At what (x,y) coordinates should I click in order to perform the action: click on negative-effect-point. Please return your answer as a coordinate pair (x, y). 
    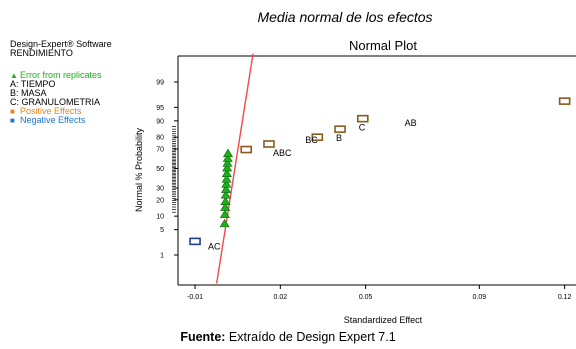
    Looking at the image, I should click on (195, 241).